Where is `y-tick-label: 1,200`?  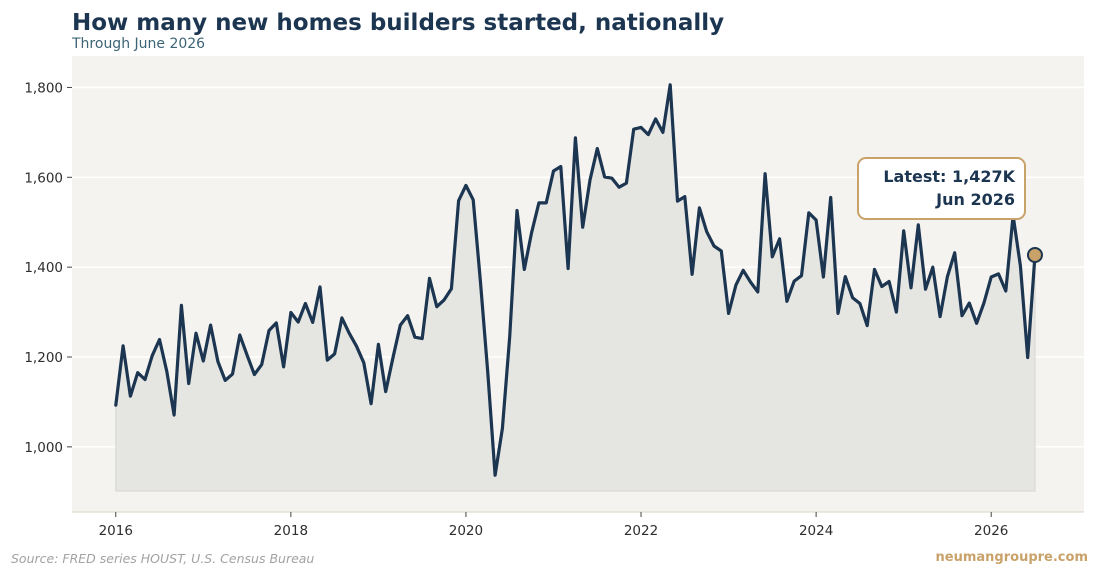 y-tick-label: 1,200 is located at coordinates (43, 358).